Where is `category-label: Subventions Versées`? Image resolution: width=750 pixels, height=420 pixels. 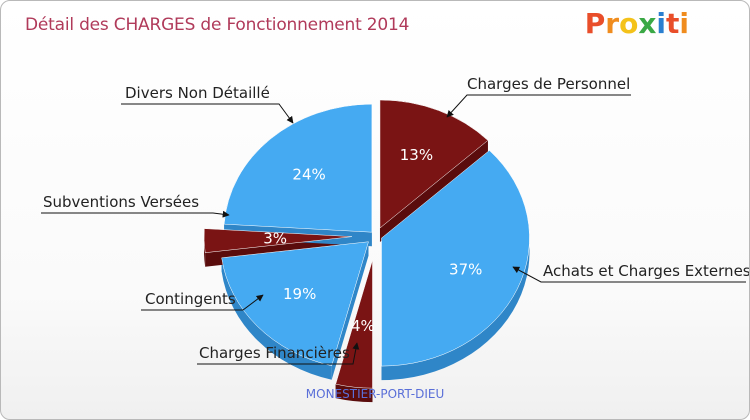
category-label: Subventions Versées is located at coordinates (121, 202).